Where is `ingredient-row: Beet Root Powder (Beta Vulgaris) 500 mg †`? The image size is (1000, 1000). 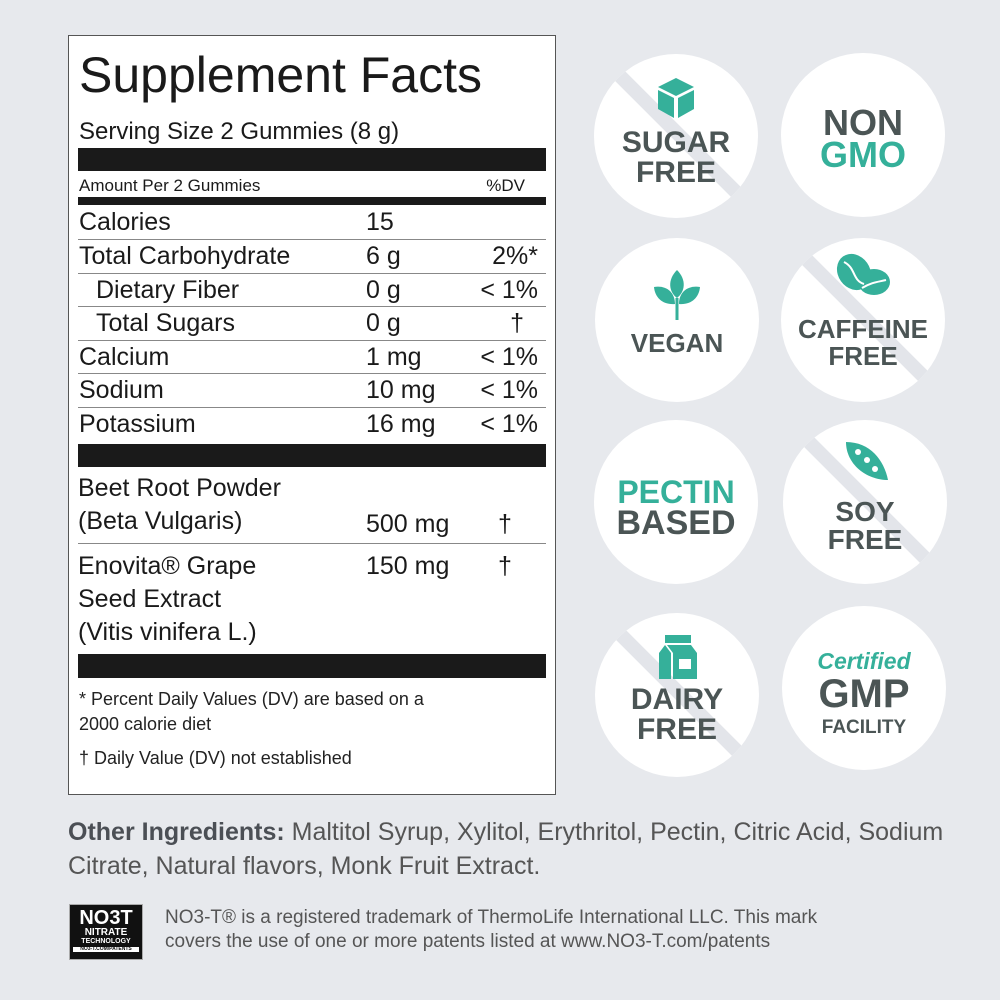 ingredient-row: Beet Root Powder (Beta Vulgaris) 500 mg † is located at coordinates (295, 506).